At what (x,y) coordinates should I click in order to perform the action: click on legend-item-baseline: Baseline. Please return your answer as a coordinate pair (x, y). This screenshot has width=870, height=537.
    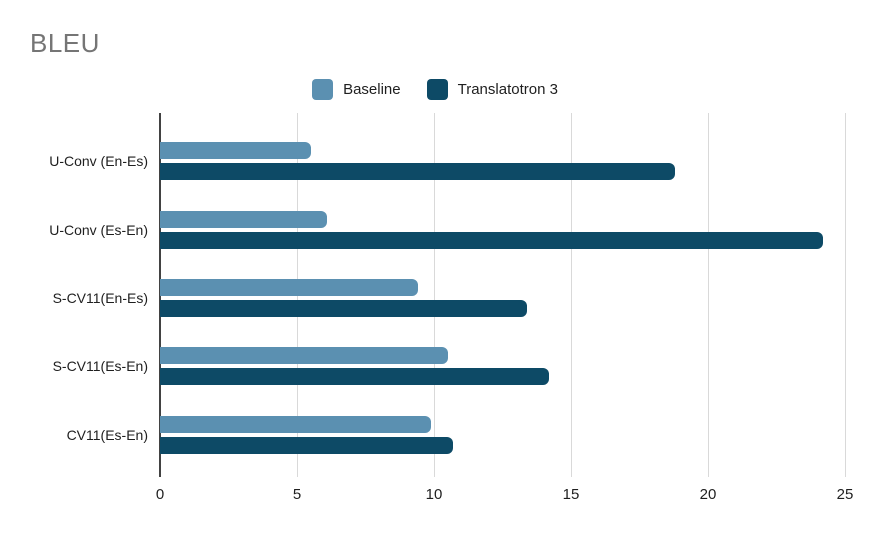
    Looking at the image, I should click on (356, 89).